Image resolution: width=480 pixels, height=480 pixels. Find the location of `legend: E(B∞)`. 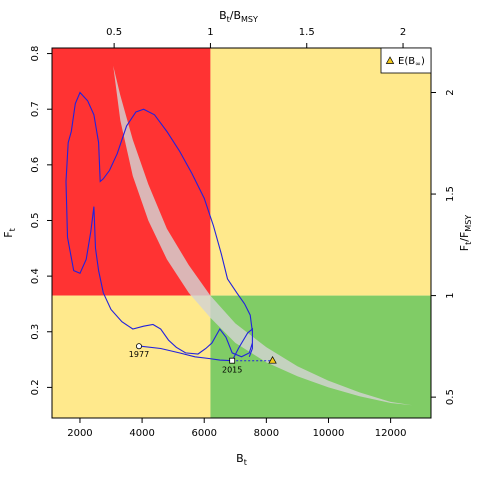

legend: E(B∞) is located at coordinates (406, 60).